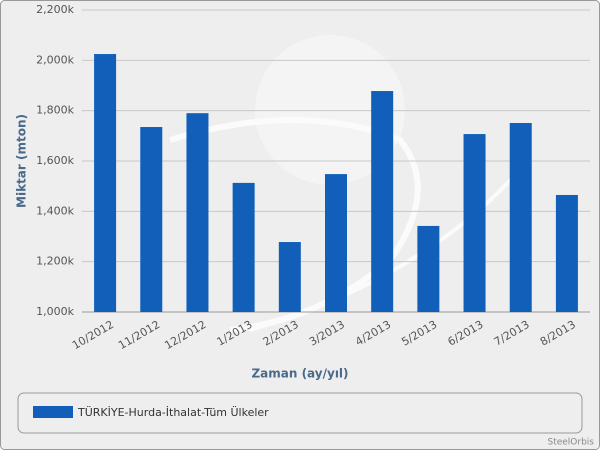 Image resolution: width=600 pixels, height=450 pixels. I want to click on y-tick-label: 2,200k, so click(55, 9).